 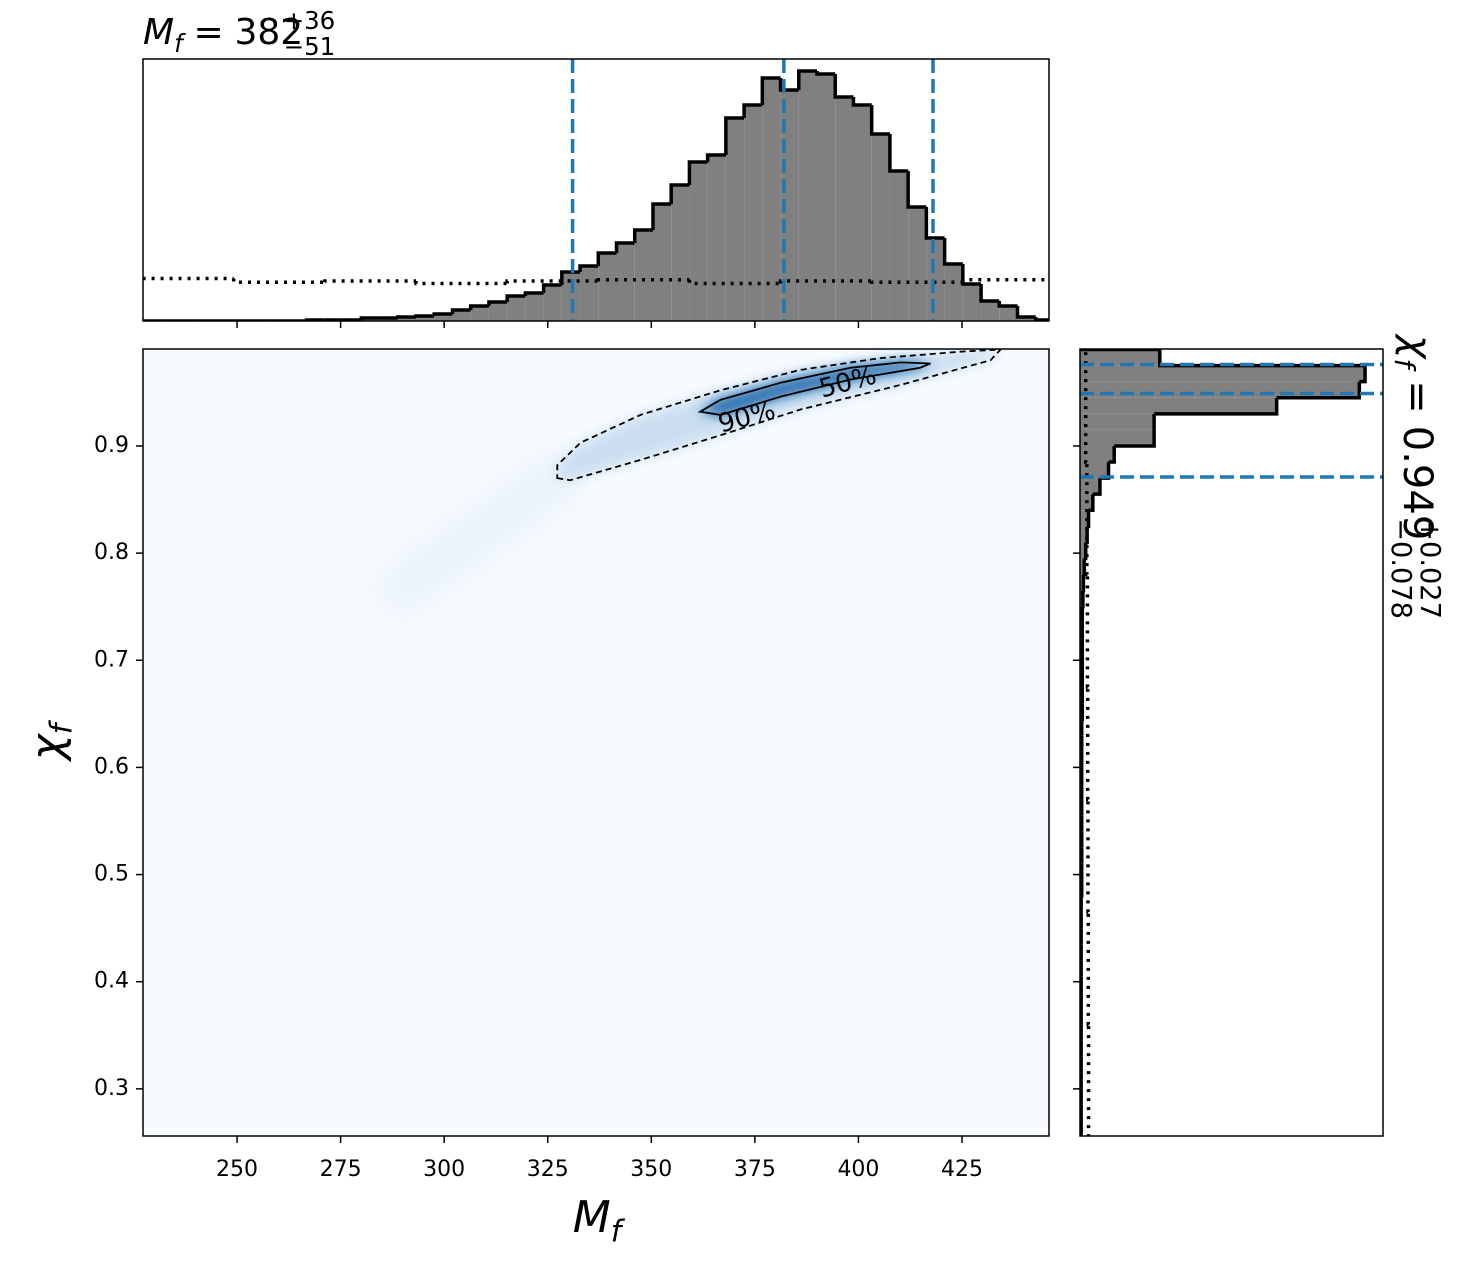 What do you see at coordinates (814, 388) in the screenshot?
I see `contour` at bounding box center [814, 388].